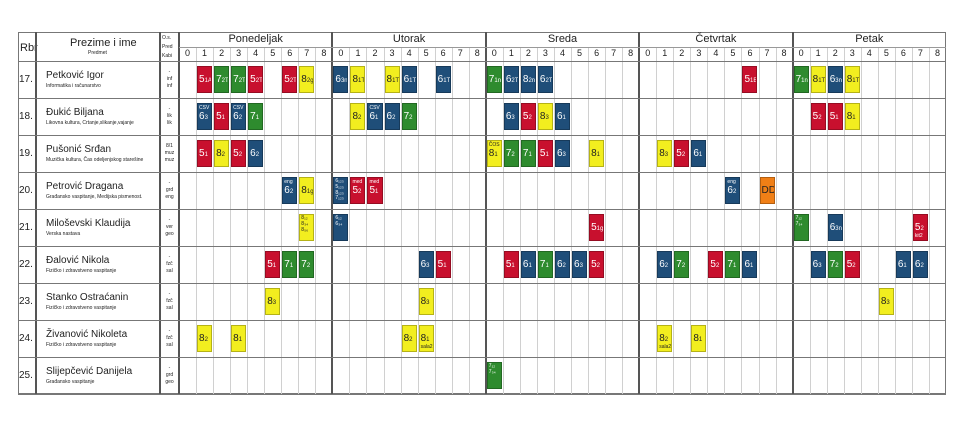  Describe the element at coordinates (239, 116) in the screenshot. I see `lesson-cell: CSV 62` at that location.